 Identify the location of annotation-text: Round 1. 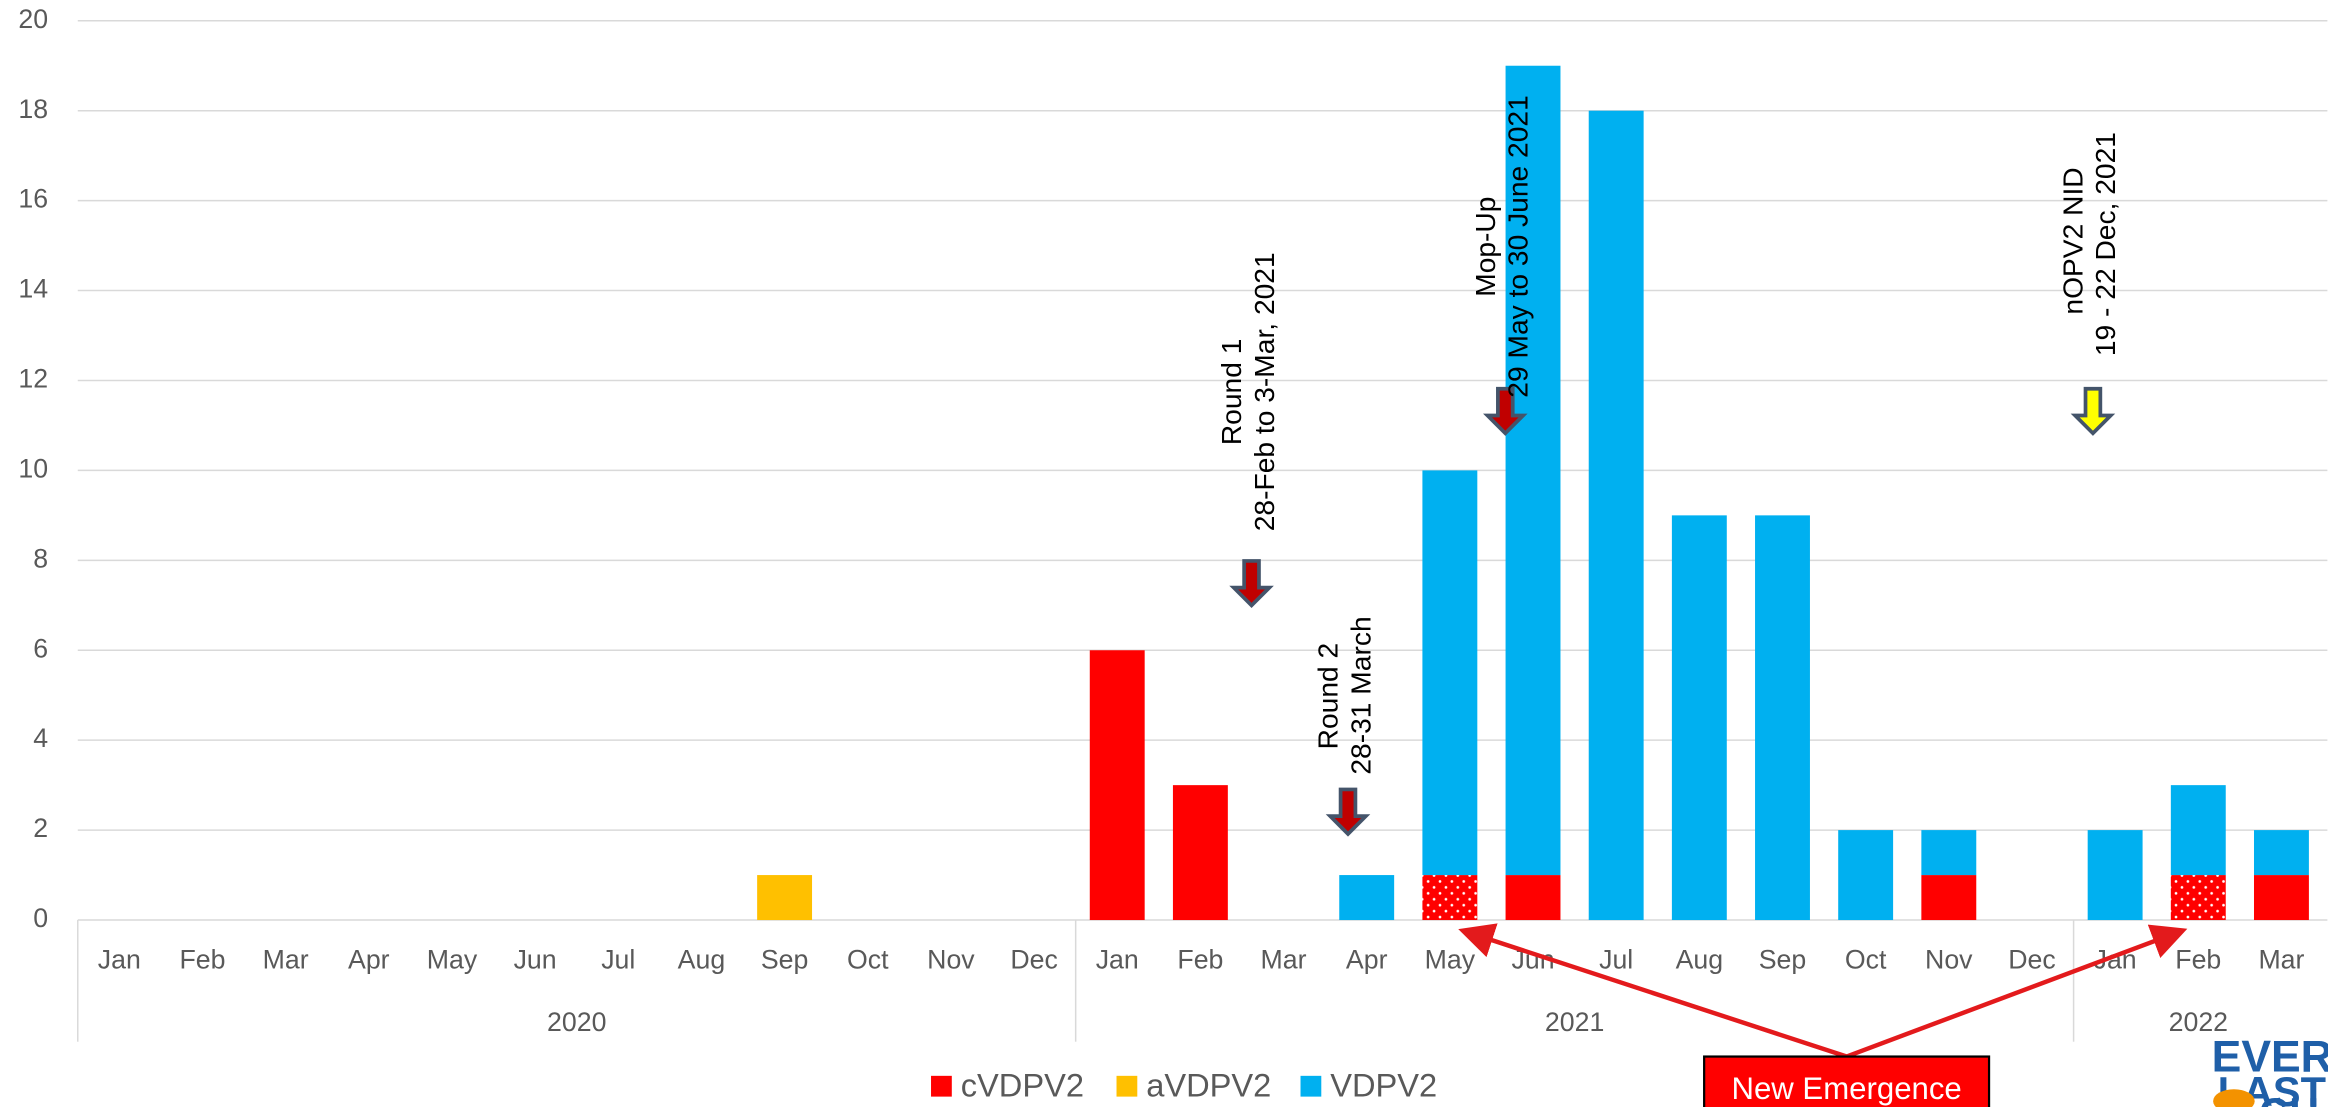
(1231, 392).